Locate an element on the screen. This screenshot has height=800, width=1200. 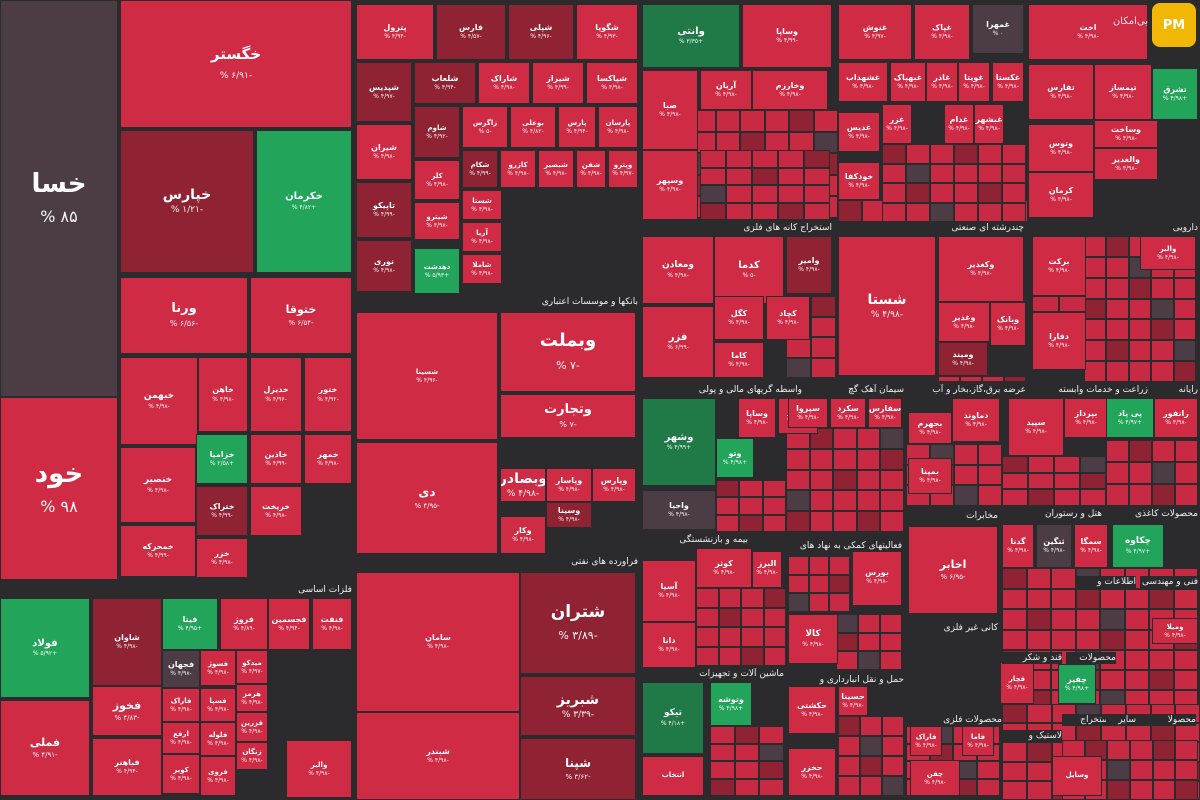
stock-tile: قچار% ۴/۹۸- is located at coordinates (1017, 683).